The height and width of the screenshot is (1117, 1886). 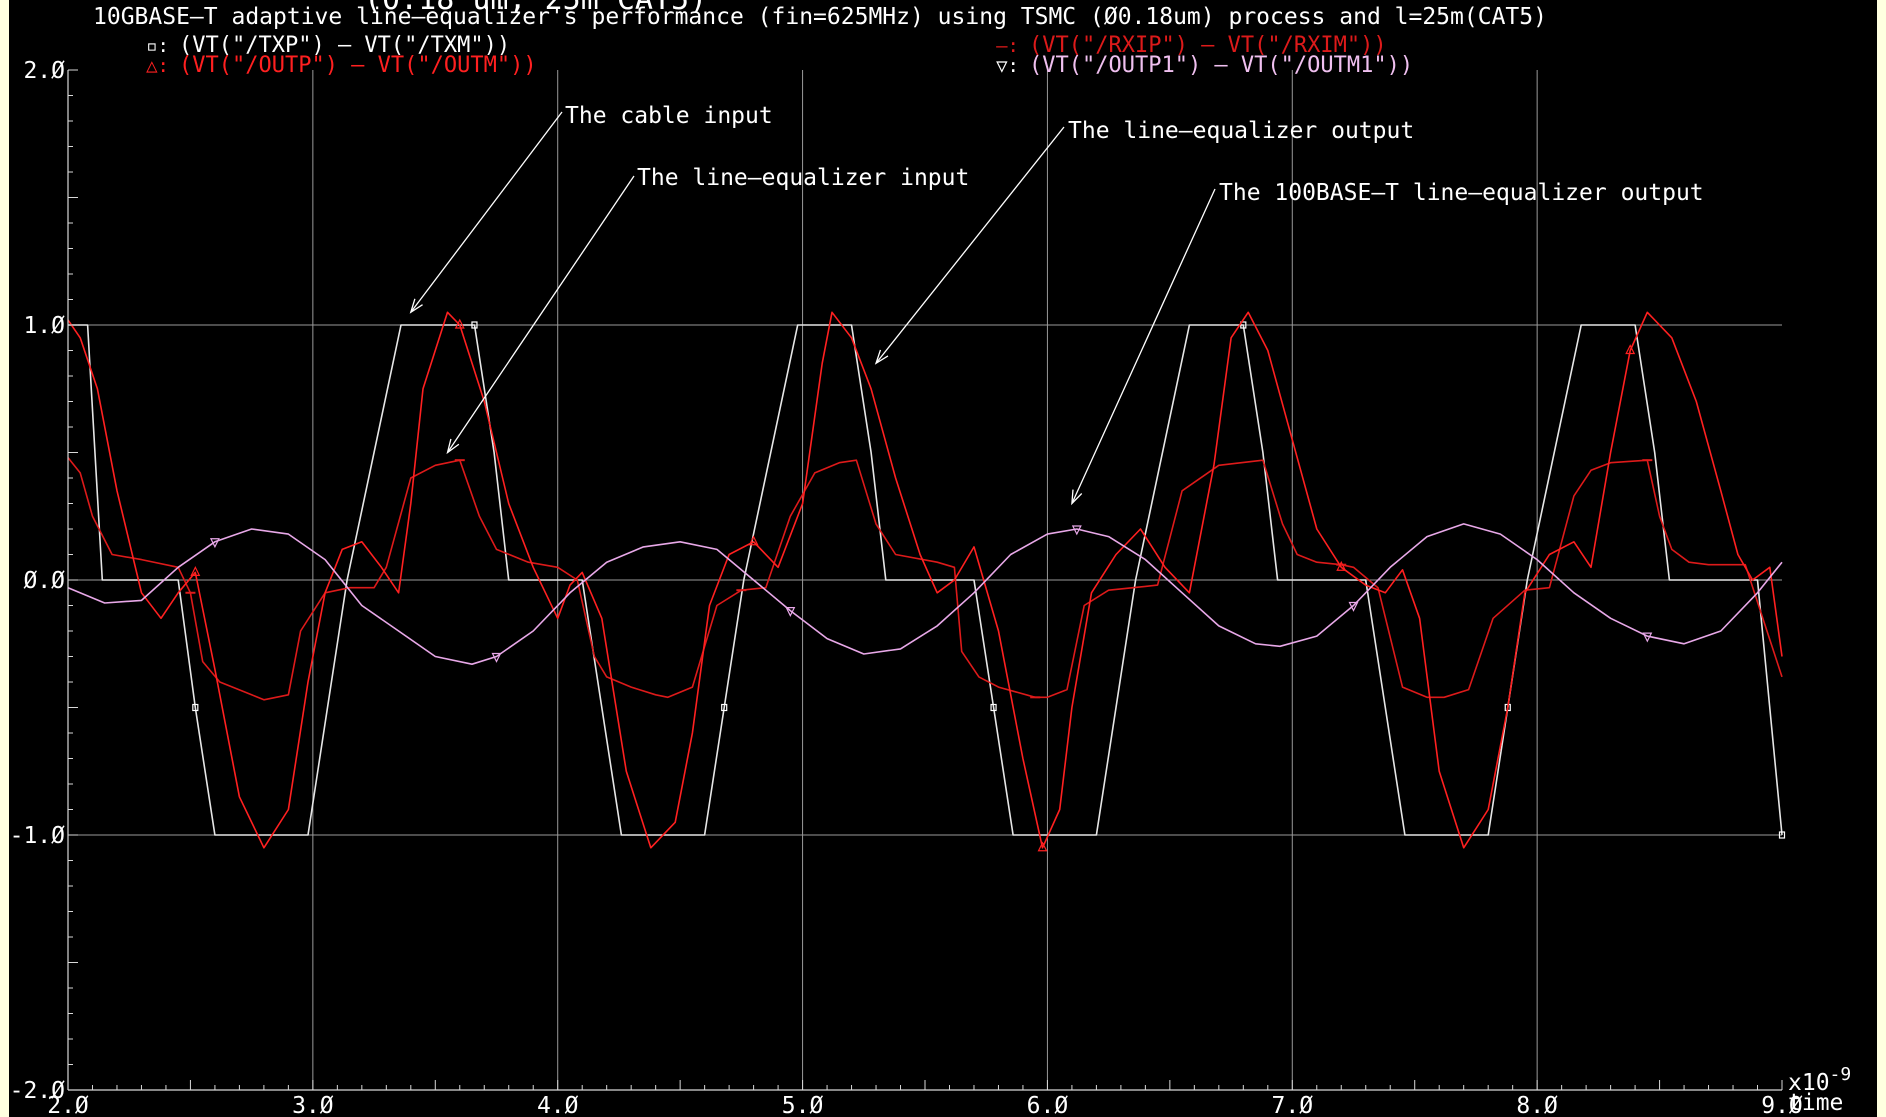 I want to click on legend-marker: —:, so click(x=1007, y=46).